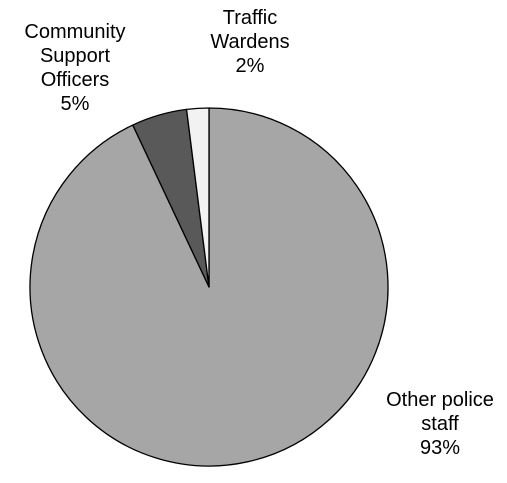  I want to click on slice-value-label: 93%, so click(440, 448).